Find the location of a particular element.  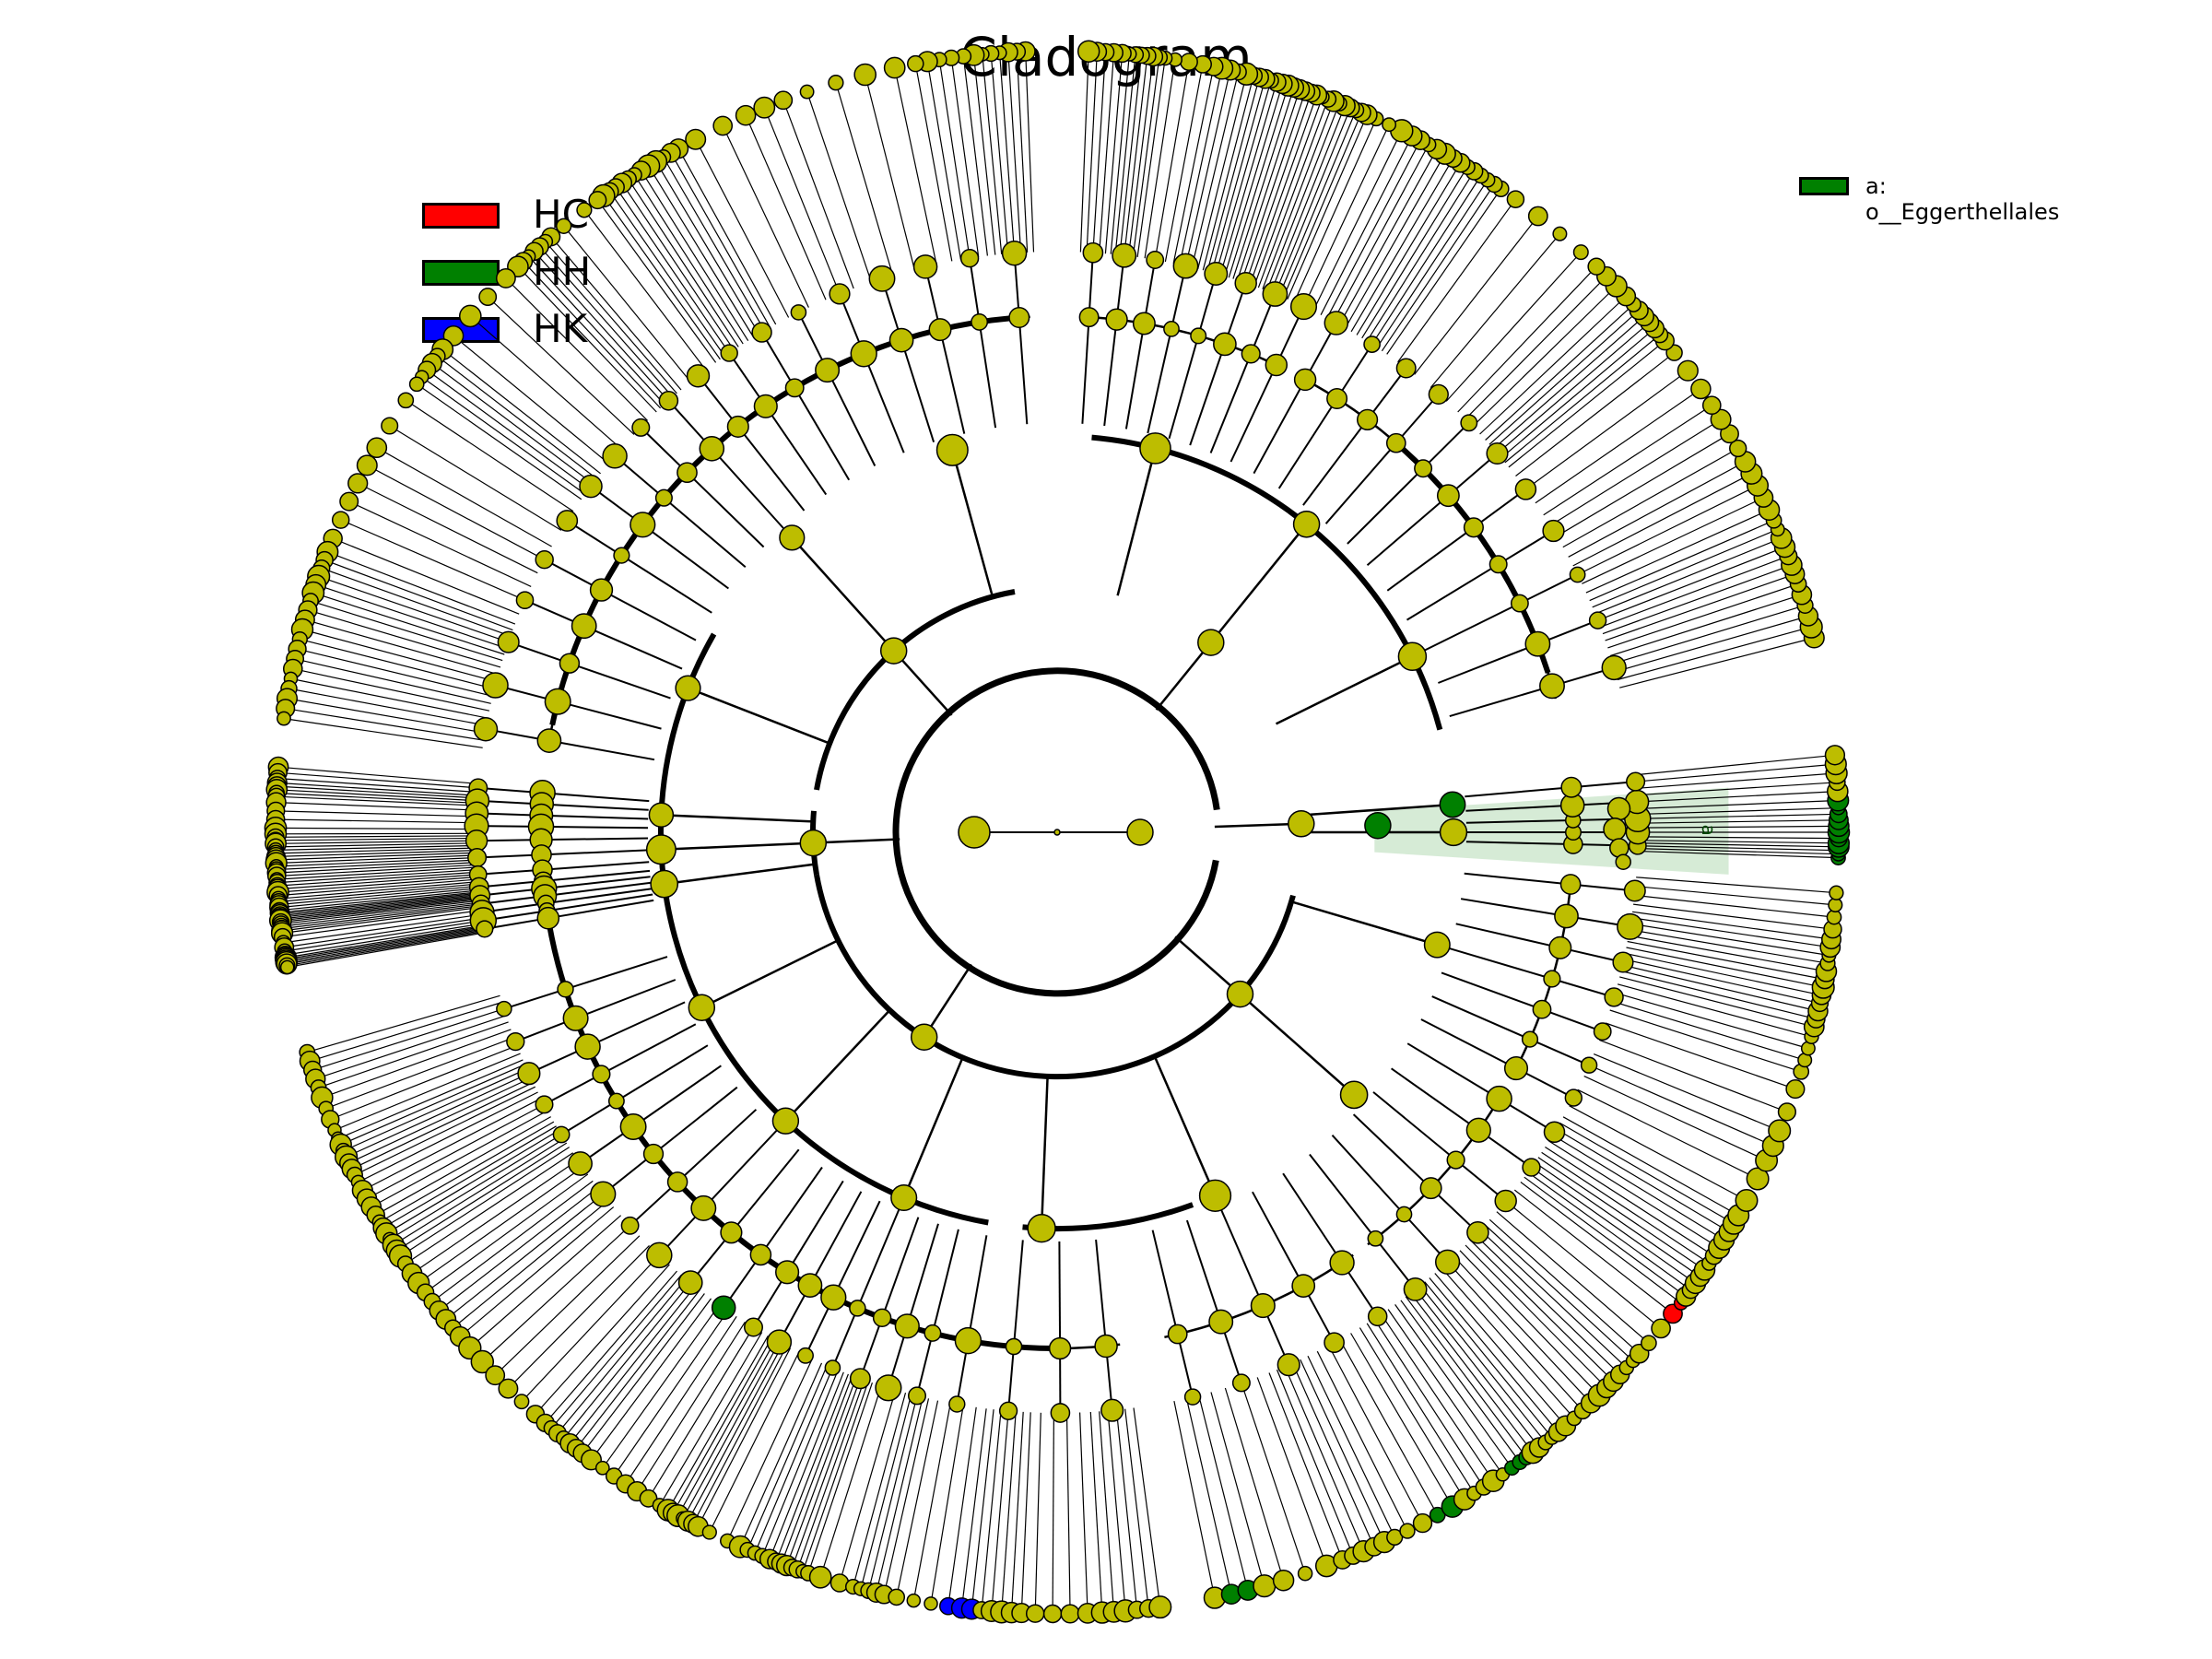

branch-arc is located at coordinates (923, 346).